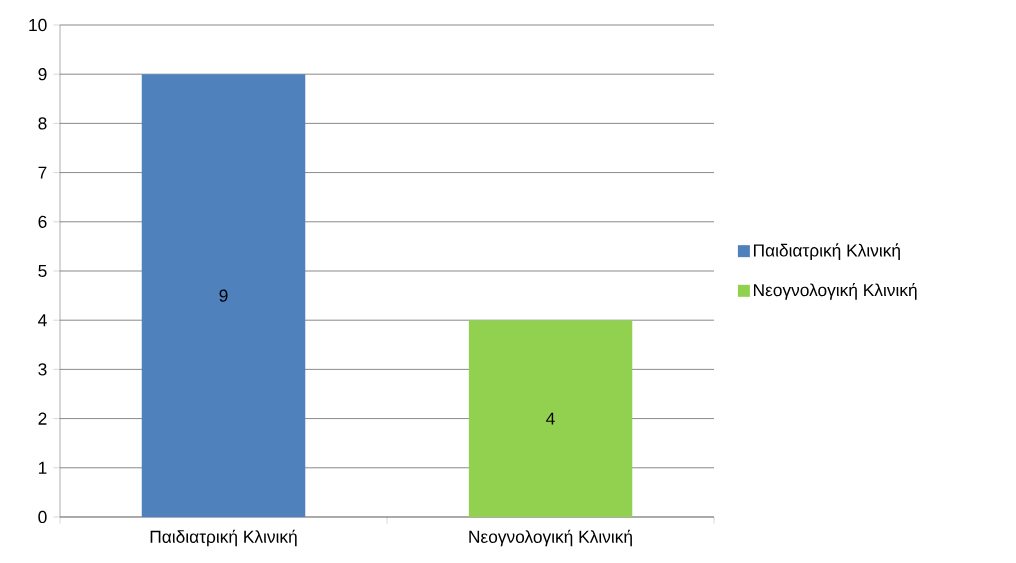 The width and height of the screenshot is (1016, 563). What do you see at coordinates (42, 369) in the screenshot?
I see `y-tick-label: 3` at bounding box center [42, 369].